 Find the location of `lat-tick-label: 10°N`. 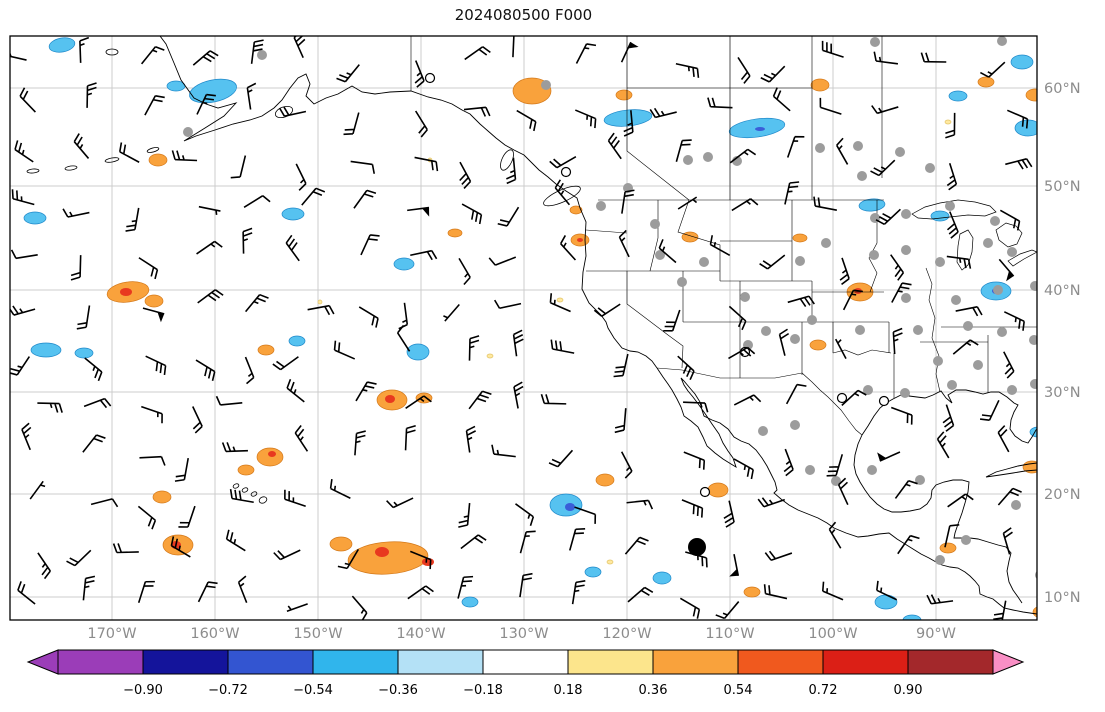

lat-tick-label: 10°N is located at coordinates (1062, 598).